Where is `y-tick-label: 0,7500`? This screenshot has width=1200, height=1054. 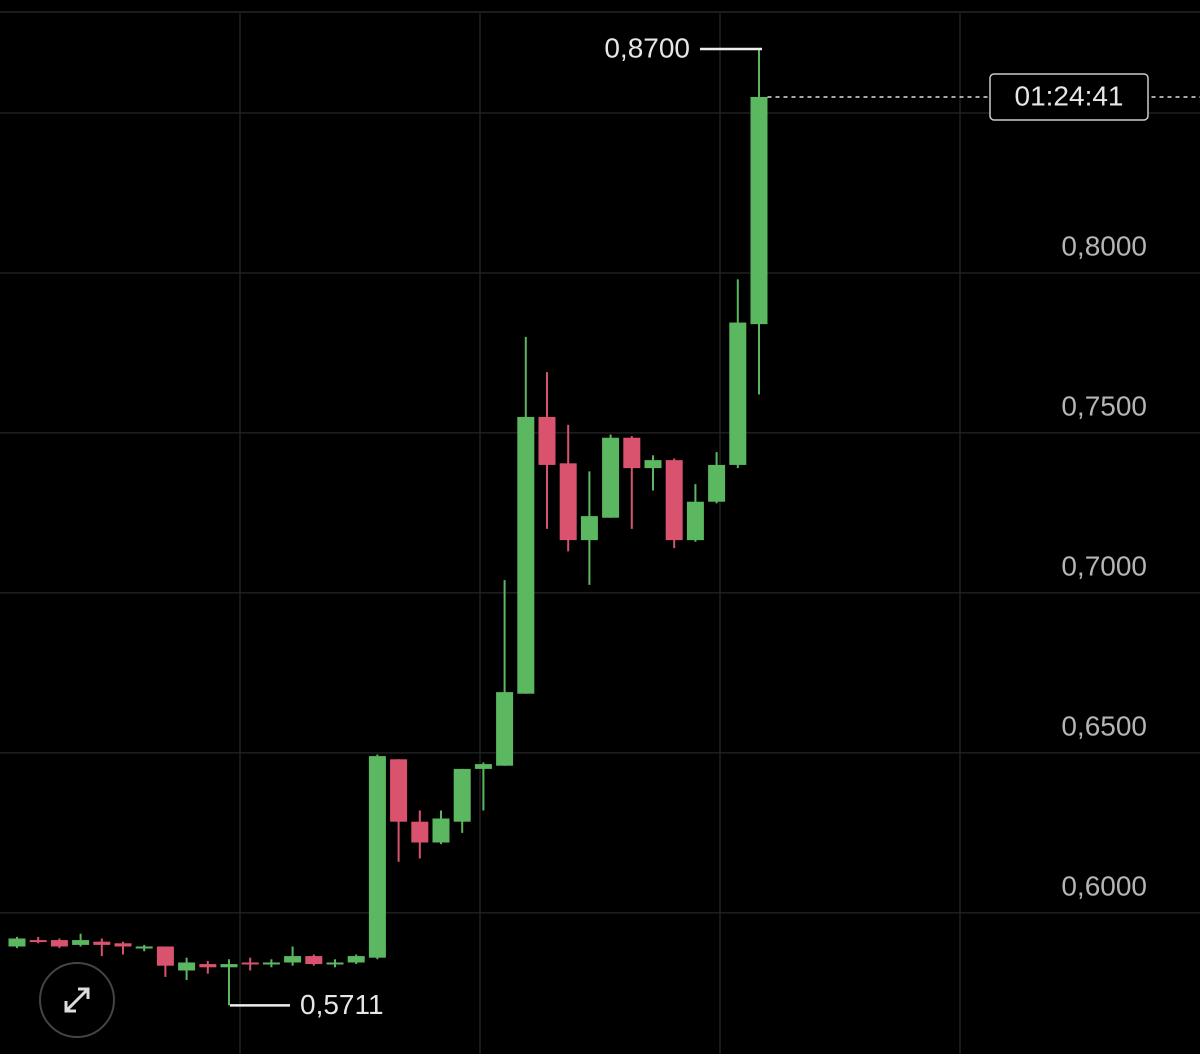
y-tick-label: 0,7500 is located at coordinates (1104, 405).